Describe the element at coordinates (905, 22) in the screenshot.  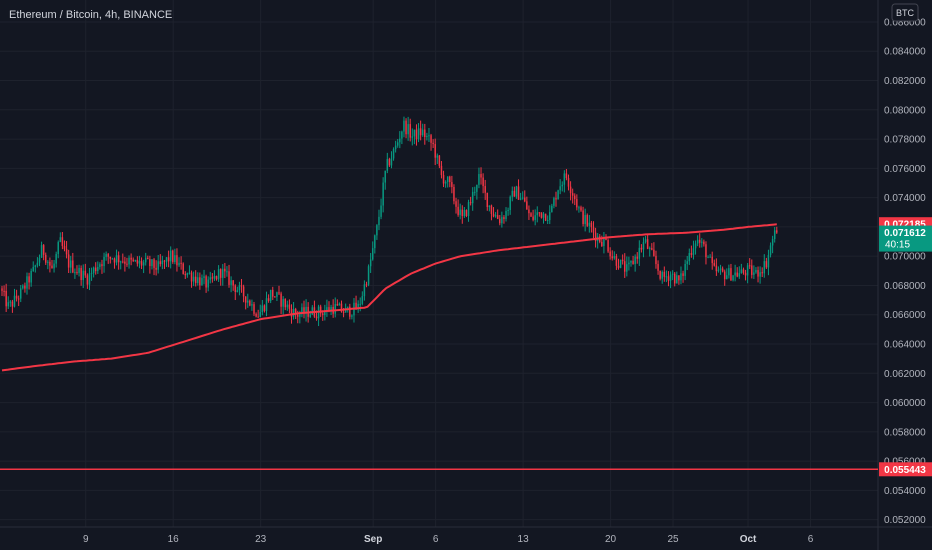
I see `price-tick-label: 0.086000` at that location.